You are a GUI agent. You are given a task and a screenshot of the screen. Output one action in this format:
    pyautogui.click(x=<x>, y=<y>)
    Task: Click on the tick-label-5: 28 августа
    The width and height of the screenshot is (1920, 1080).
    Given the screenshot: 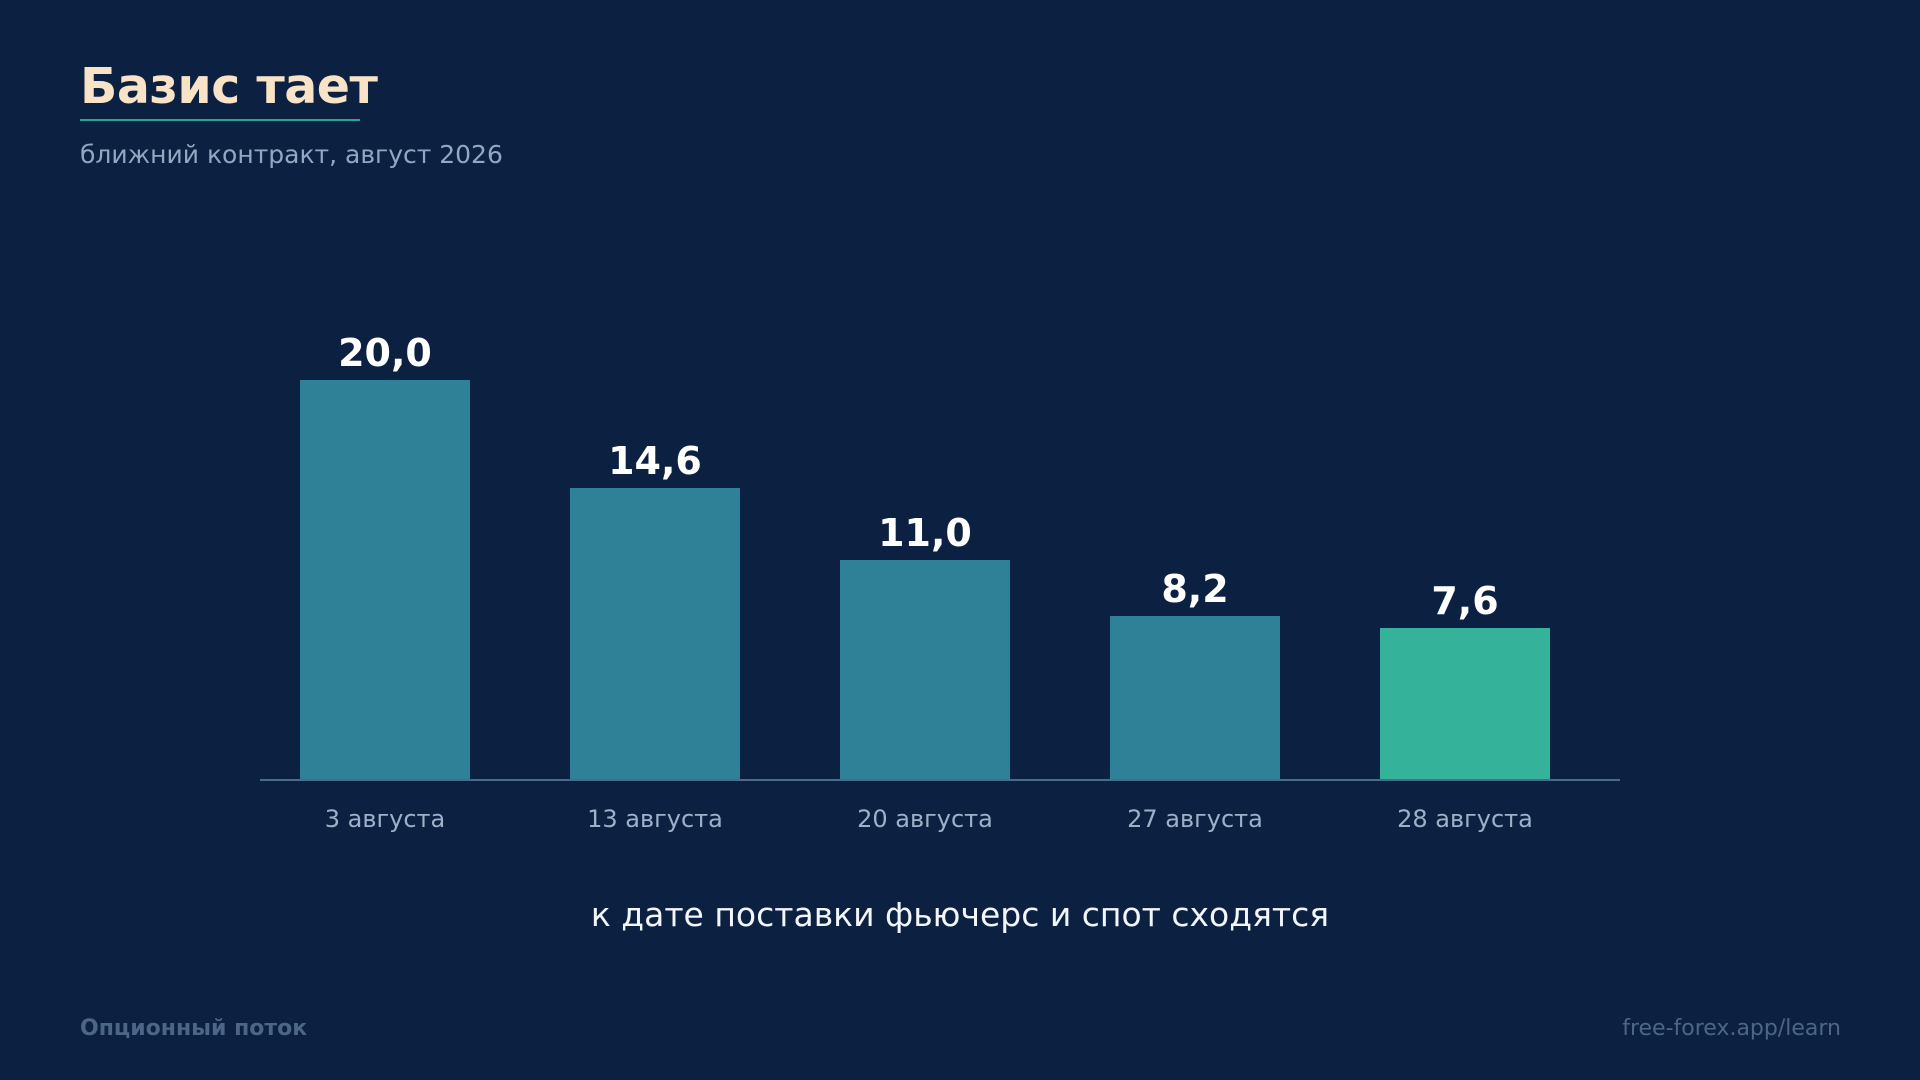 What is the action you would take?
    pyautogui.click(x=1465, y=819)
    